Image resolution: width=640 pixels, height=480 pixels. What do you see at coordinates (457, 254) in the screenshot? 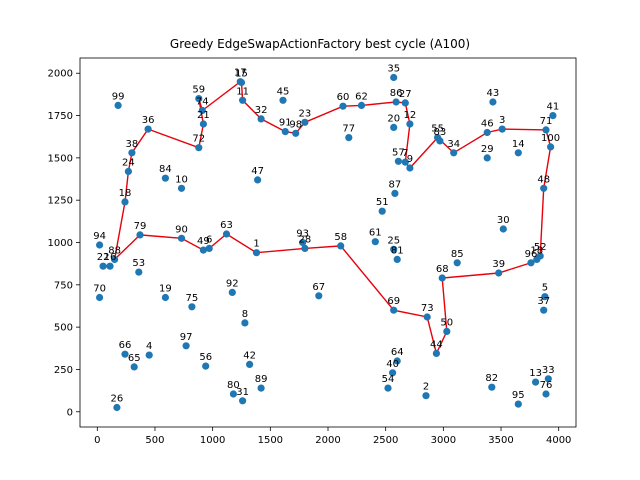
I see `point-label-85: 85` at bounding box center [457, 254].